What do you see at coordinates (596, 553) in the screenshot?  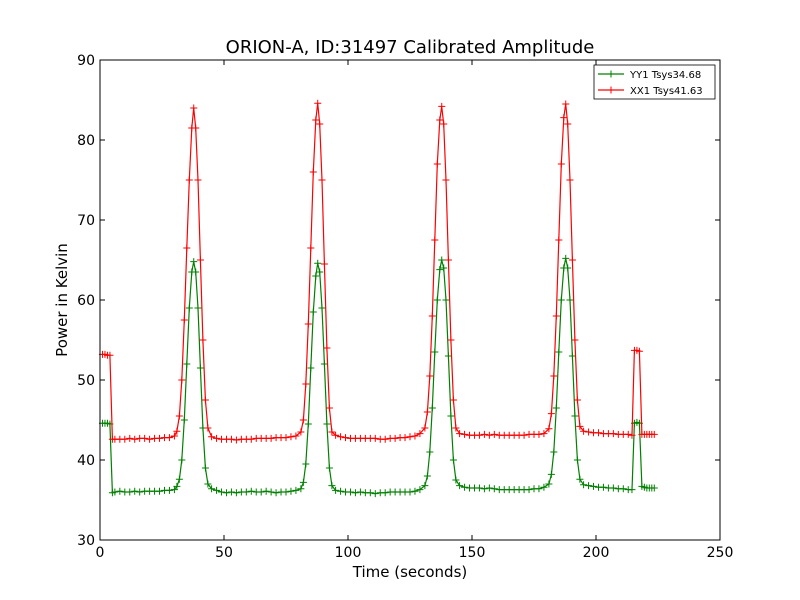 I see `x-tick-label: 200` at bounding box center [596, 553].